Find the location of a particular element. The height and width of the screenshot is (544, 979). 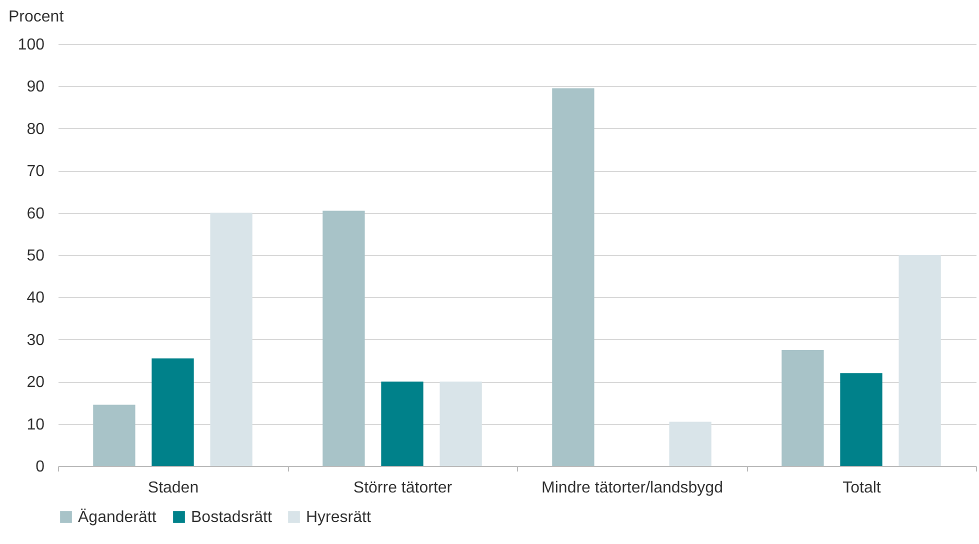

y-tick-label: 20 is located at coordinates (35, 383).